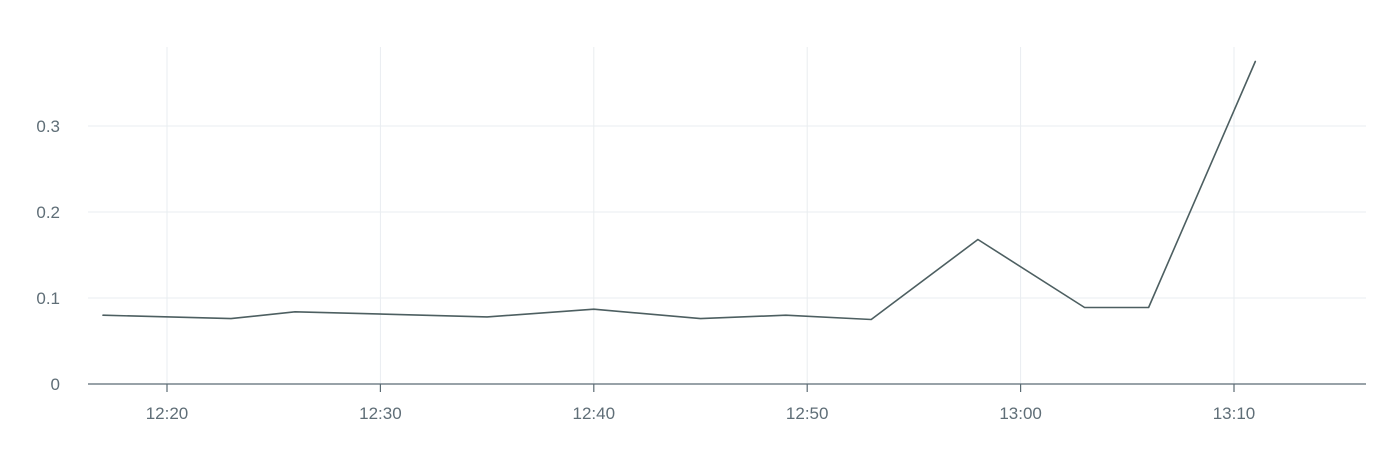  Describe the element at coordinates (1234, 413) in the screenshot. I see `x-tick-label: 13:10` at that location.